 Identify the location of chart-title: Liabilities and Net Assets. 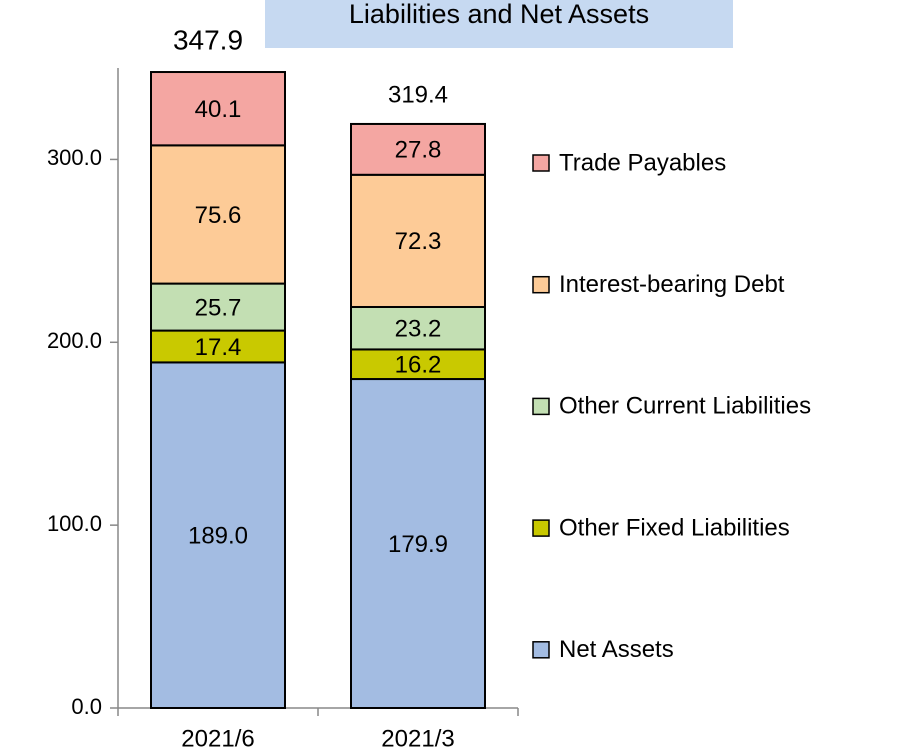
(499, 14).